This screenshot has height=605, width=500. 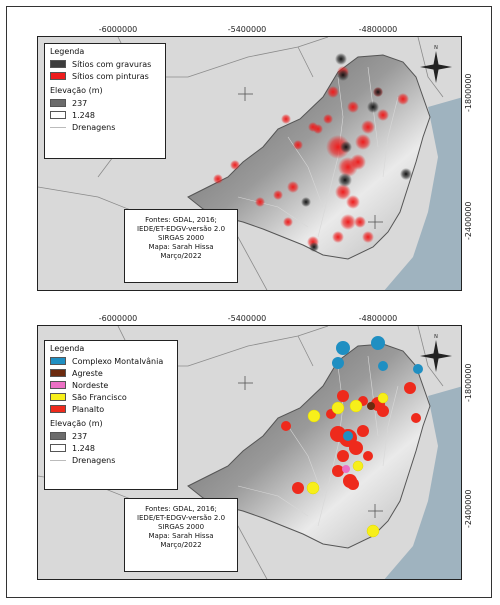 I want to click on legend-item: 1.248, so click(x=105, y=115).